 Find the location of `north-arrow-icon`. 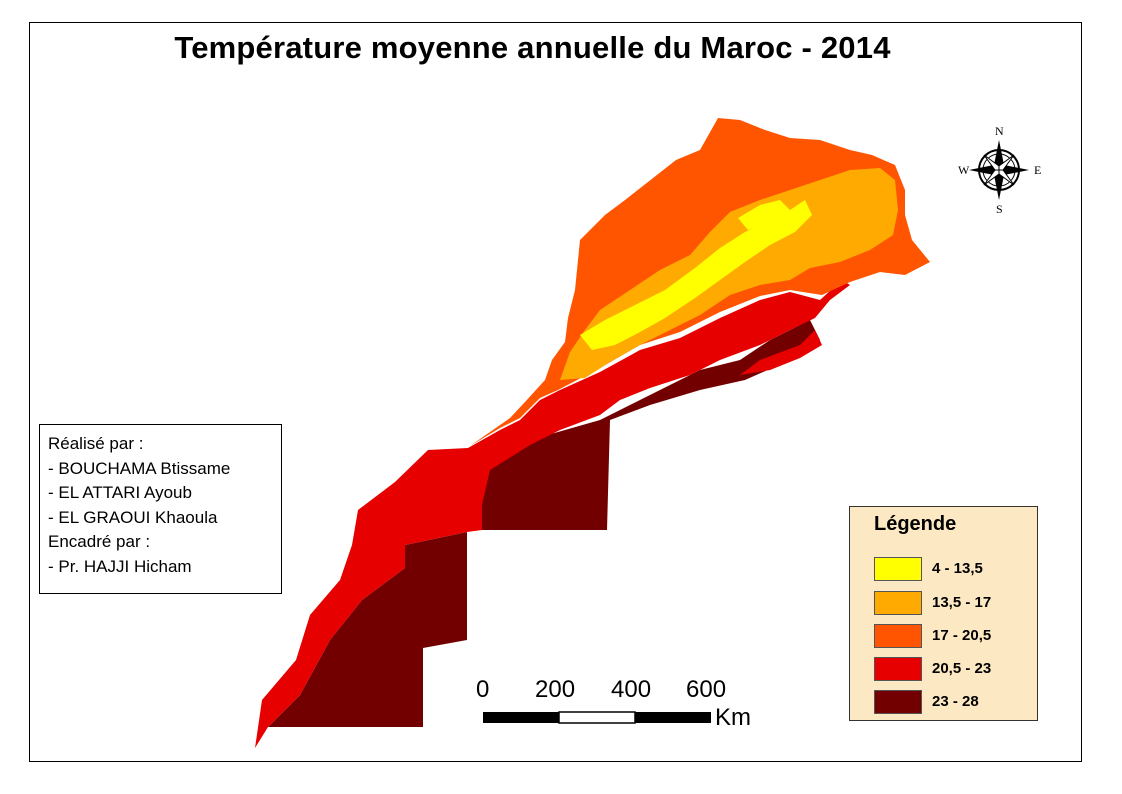

north-arrow-icon is located at coordinates (999, 170).